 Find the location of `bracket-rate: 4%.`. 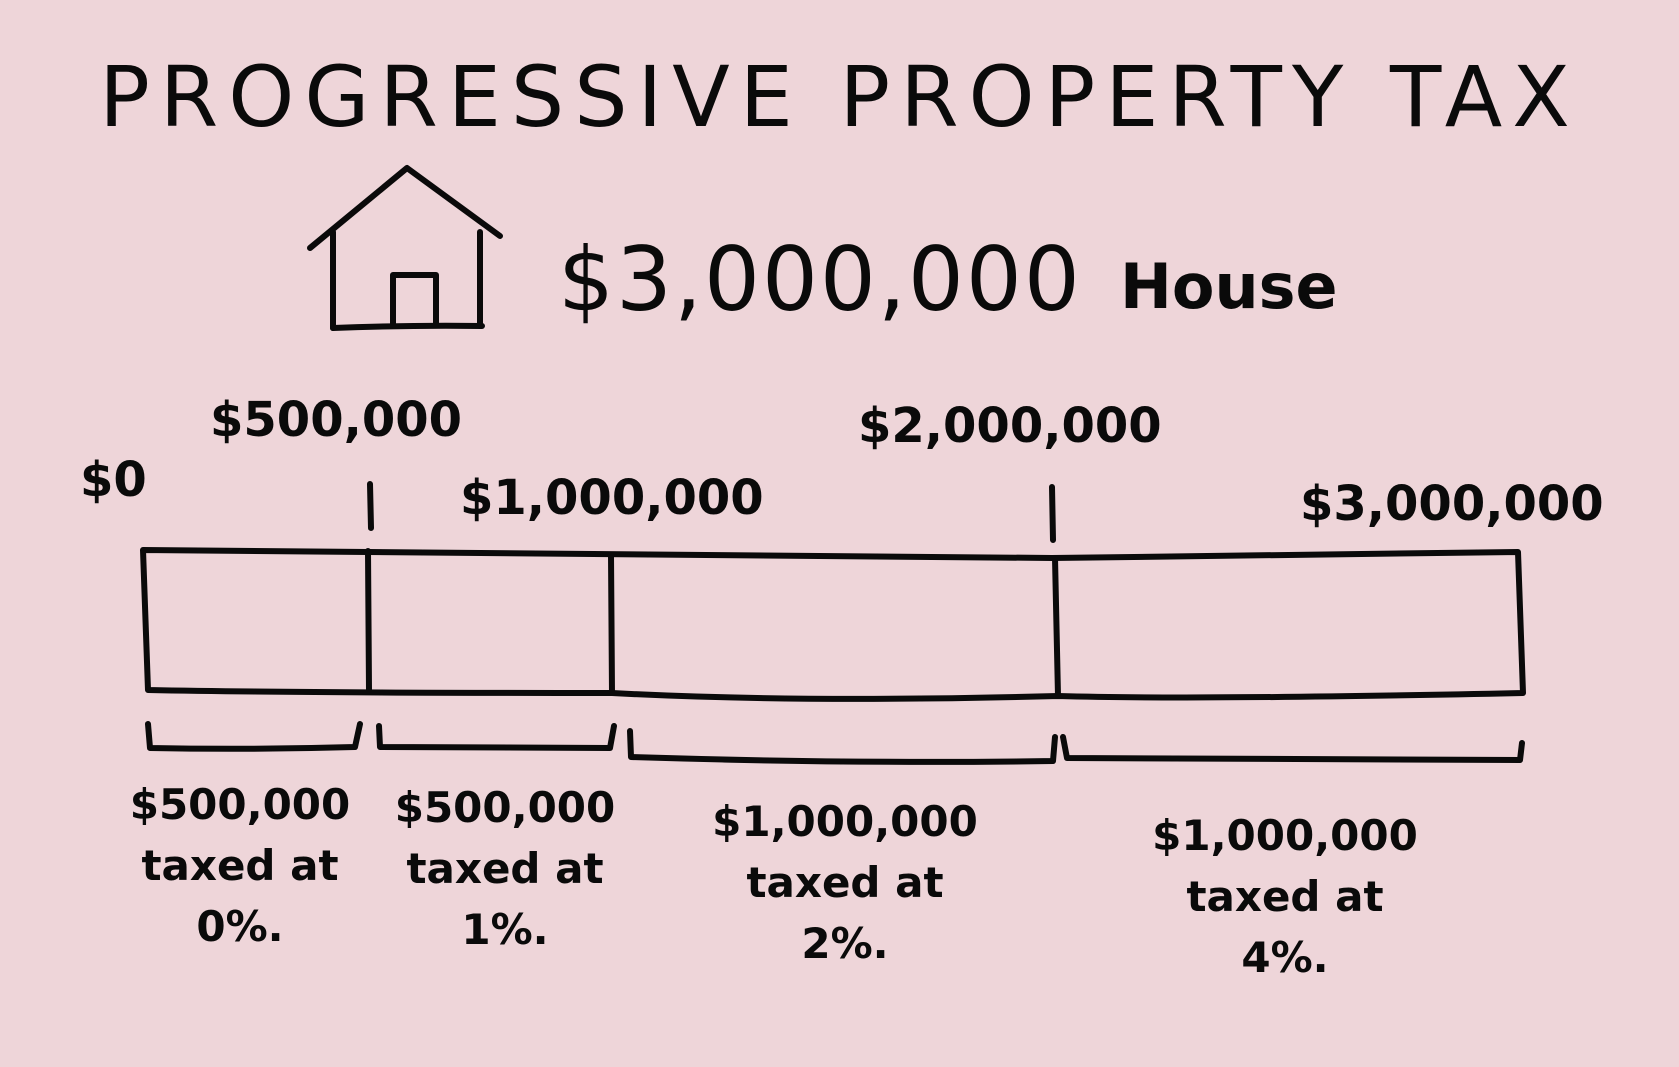

bracket-rate: 4%. is located at coordinates (1285, 957).